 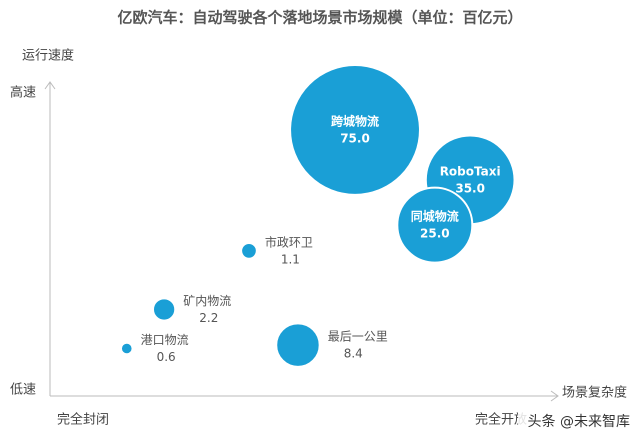 I want to click on bubble-name: 同城物流, so click(x=435, y=216).